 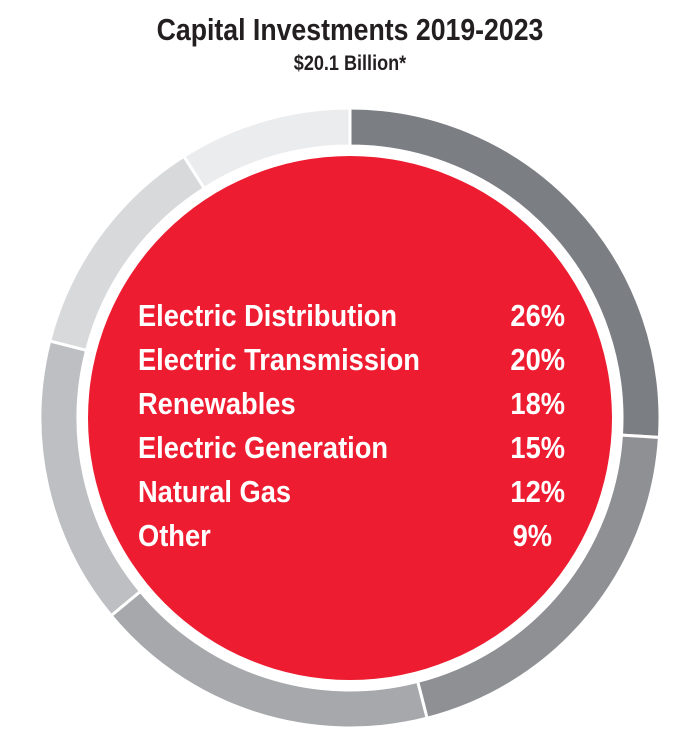 What do you see at coordinates (263, 448) in the screenshot?
I see `legend-label: Electric Generation` at bounding box center [263, 448].